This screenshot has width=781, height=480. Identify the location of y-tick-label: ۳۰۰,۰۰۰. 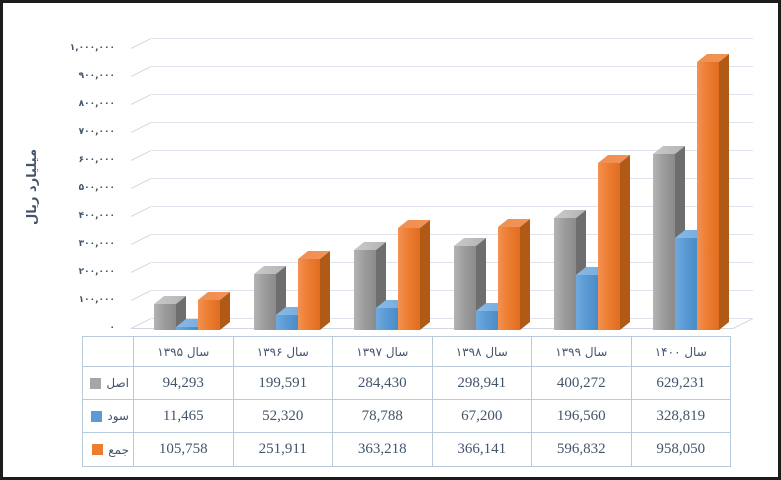
(96, 244).